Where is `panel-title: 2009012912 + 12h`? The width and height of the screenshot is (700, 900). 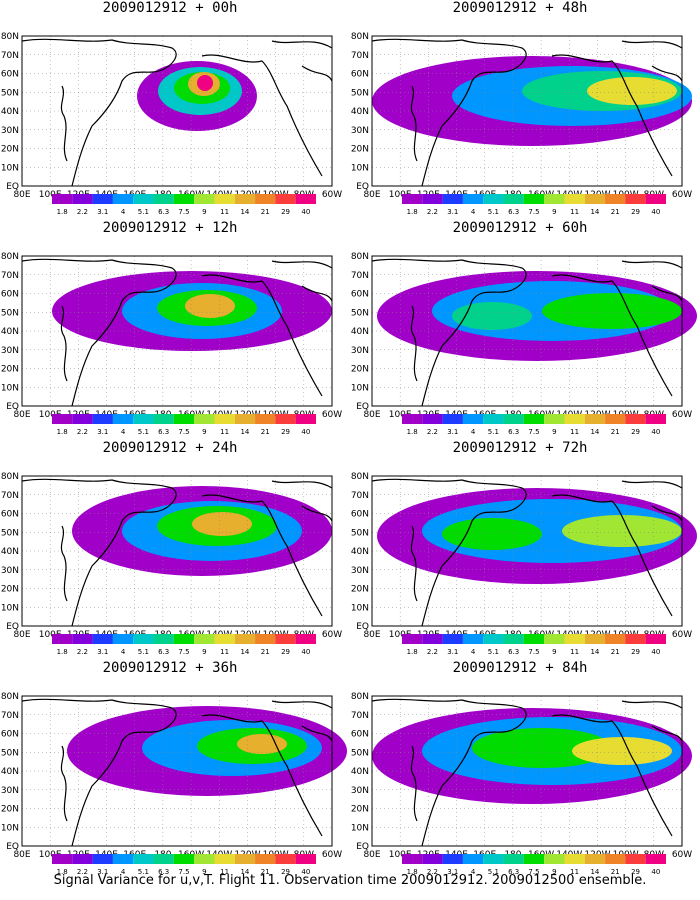
panel-title: 2009012912 + 12h is located at coordinates (170, 228).